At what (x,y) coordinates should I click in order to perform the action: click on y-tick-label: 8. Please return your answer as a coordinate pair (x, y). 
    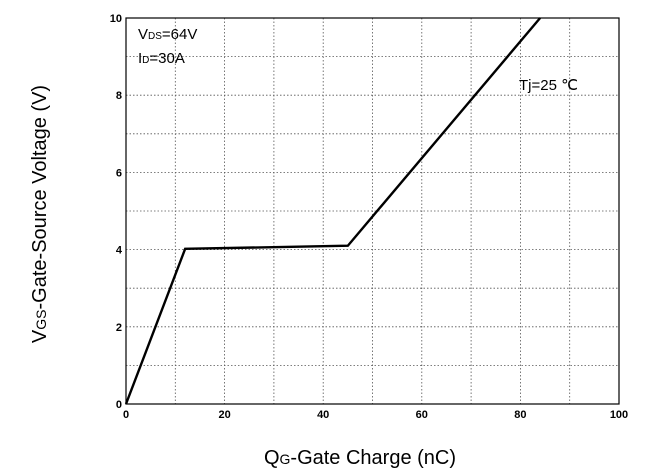
    Looking at the image, I should click on (119, 96).